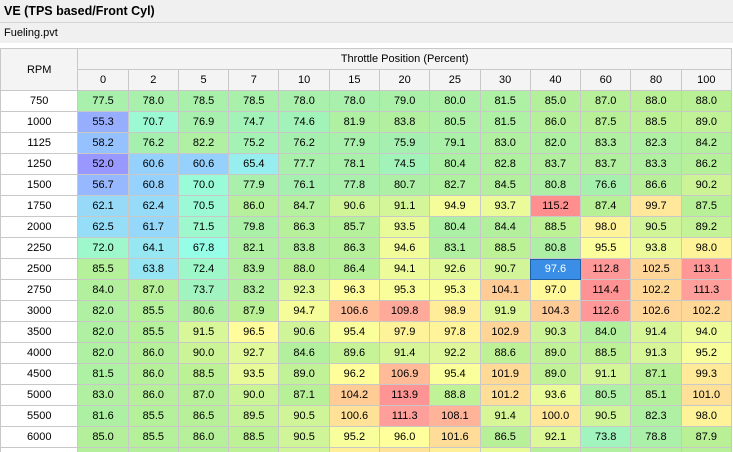  Describe the element at coordinates (656, 164) in the screenshot. I see `table-cell: 83.3` at that location.